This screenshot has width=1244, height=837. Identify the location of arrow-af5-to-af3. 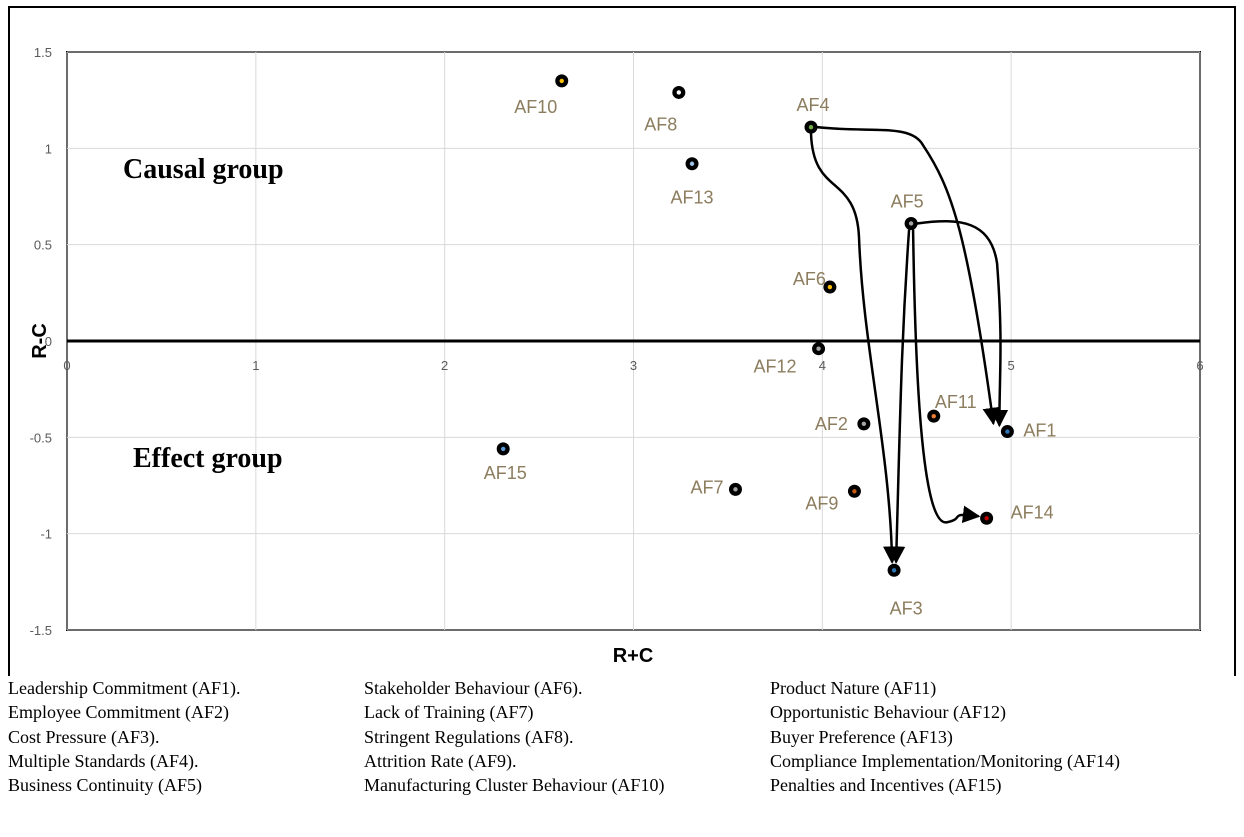
(899, 397).